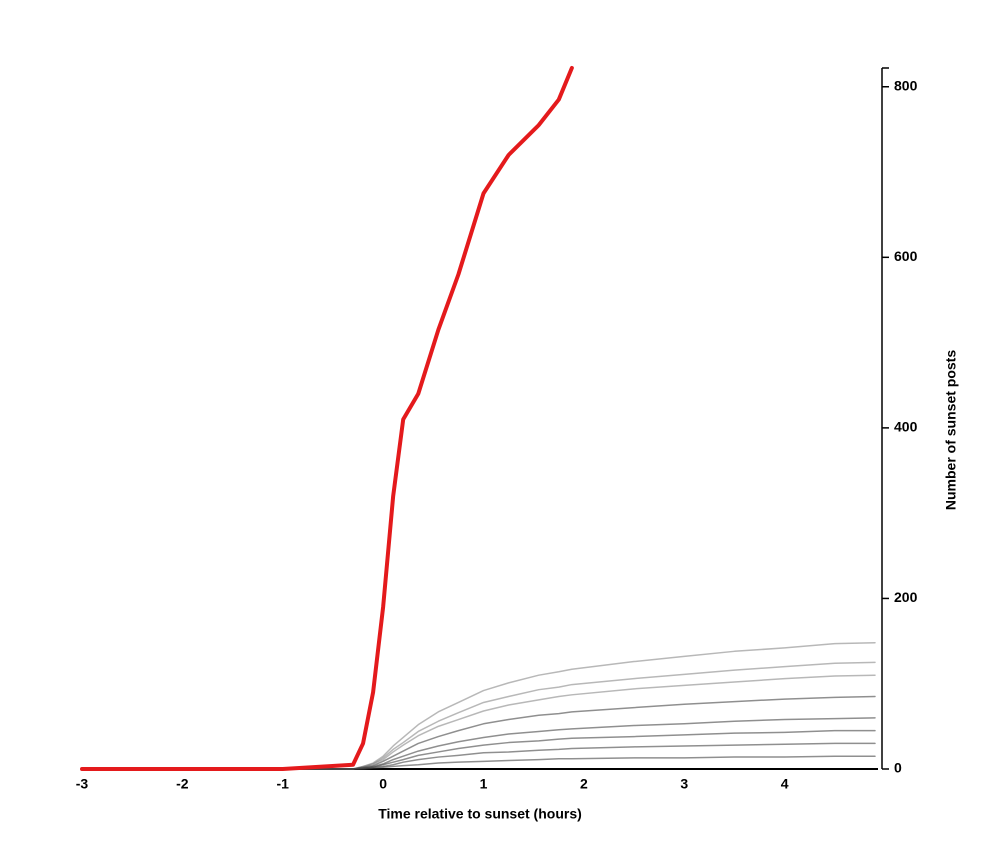  I want to click on x-tick-label: -1, so click(283, 784).